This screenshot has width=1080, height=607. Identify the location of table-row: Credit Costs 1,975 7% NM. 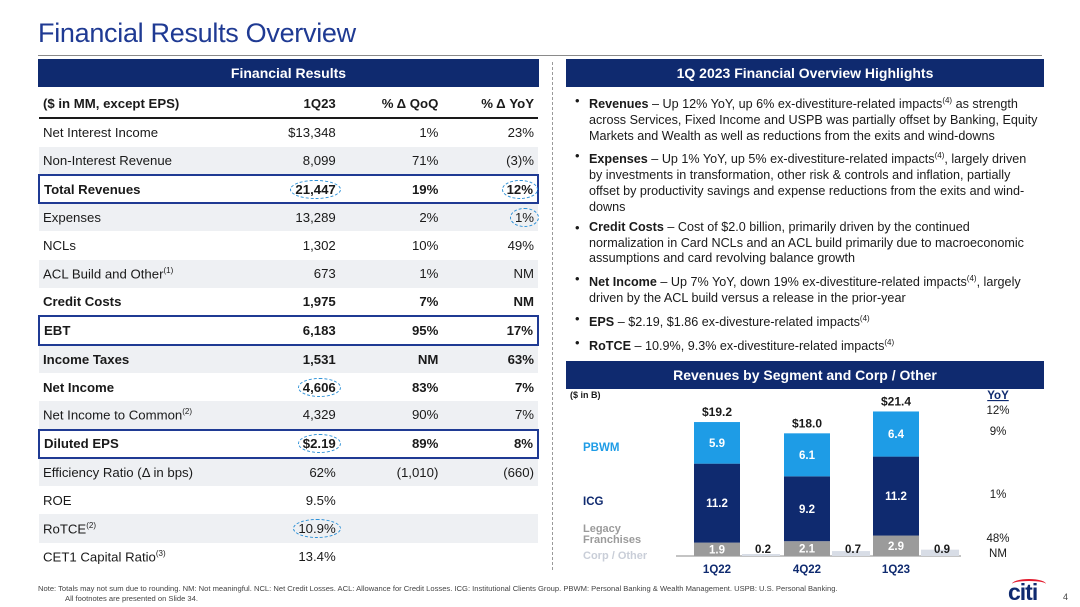
(288, 302).